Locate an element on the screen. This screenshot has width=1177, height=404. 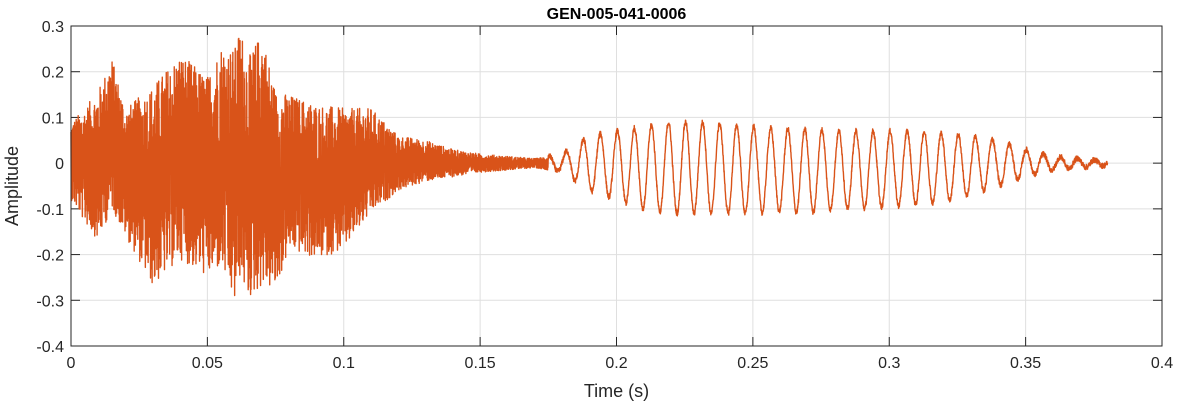
y-tick-label: -0.3 is located at coordinates (50, 301).